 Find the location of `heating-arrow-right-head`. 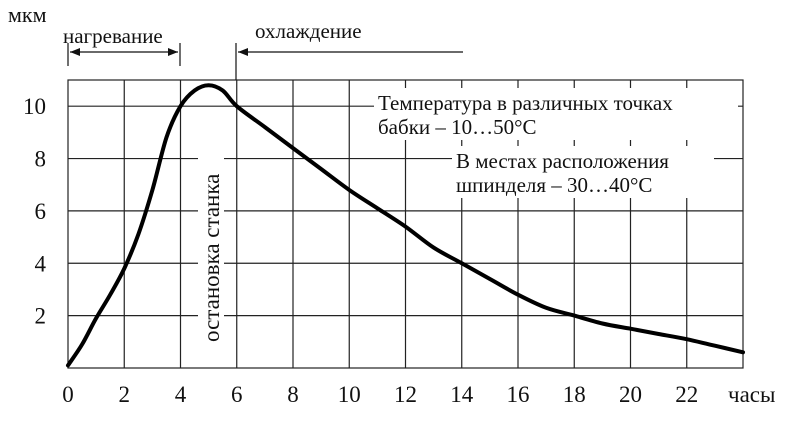

heating-arrow-right-head is located at coordinates (173, 52).